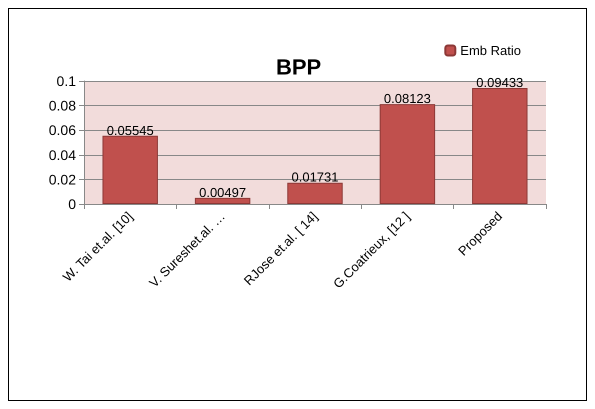  Describe the element at coordinates (491, 50) in the screenshot. I see `legend-label: Emb Ratio` at that location.